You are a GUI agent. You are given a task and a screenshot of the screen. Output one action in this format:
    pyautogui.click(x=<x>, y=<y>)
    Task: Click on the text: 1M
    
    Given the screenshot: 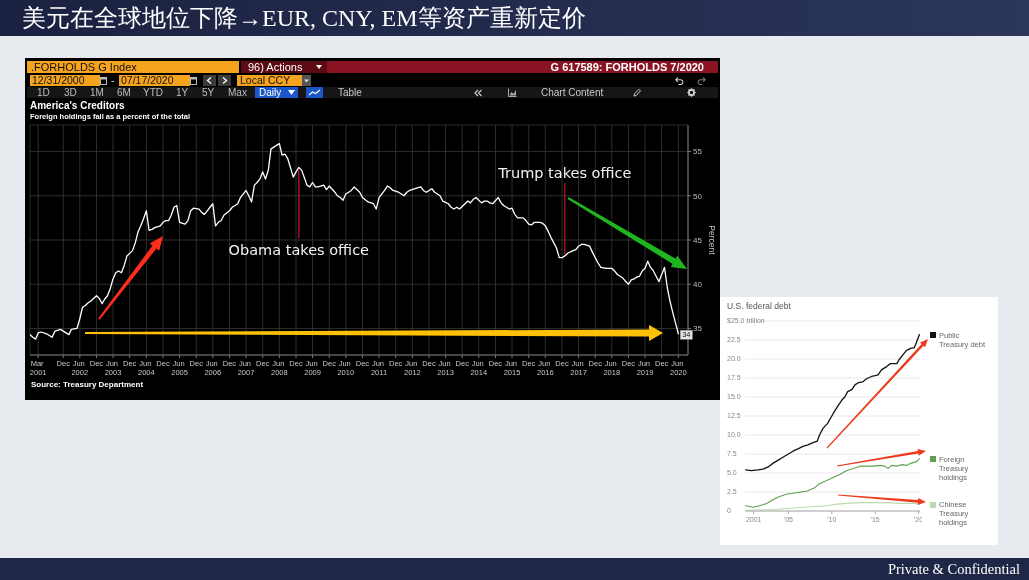 What is the action you would take?
    pyautogui.click(x=97, y=92)
    